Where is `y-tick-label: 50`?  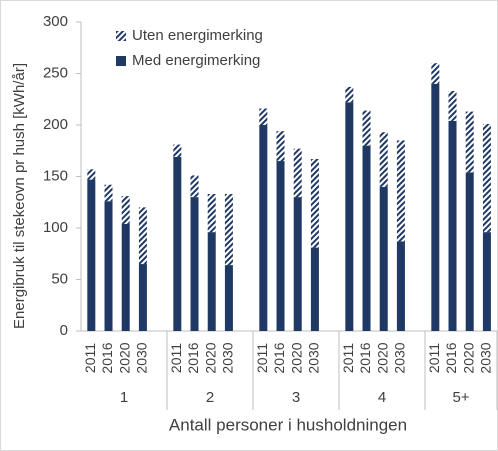 y-tick-label: 50 is located at coordinates (59, 278).